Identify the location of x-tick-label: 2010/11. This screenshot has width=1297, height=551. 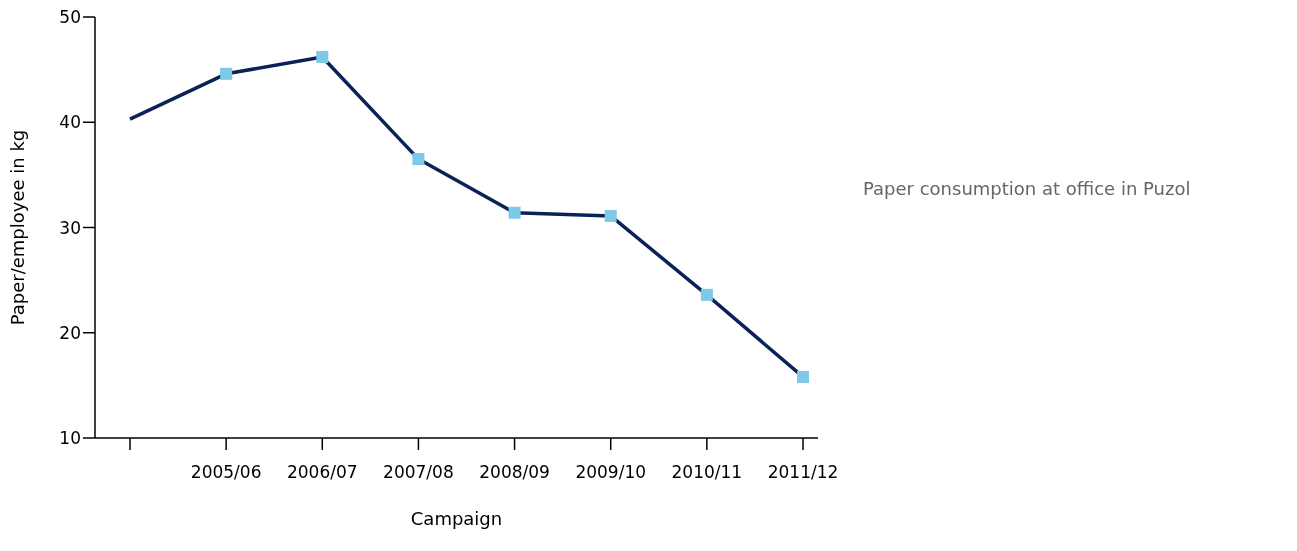
(707, 472).